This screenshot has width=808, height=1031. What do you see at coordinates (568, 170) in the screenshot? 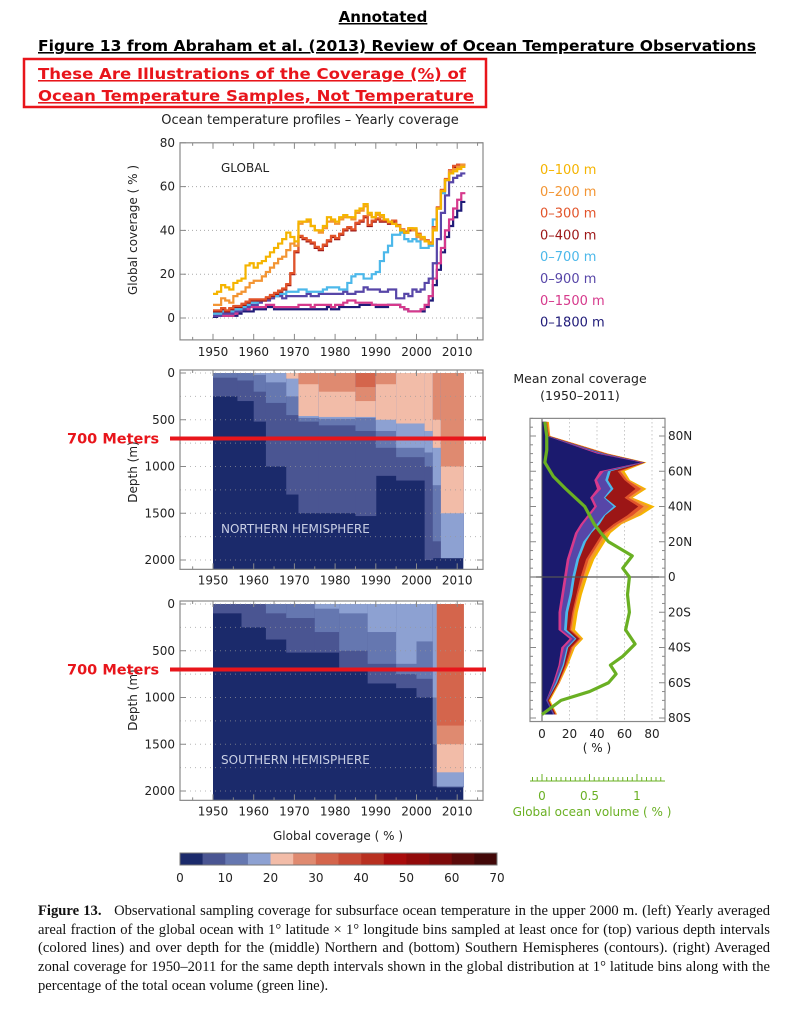
I see `legend-entry: 0–100 m` at bounding box center [568, 170].